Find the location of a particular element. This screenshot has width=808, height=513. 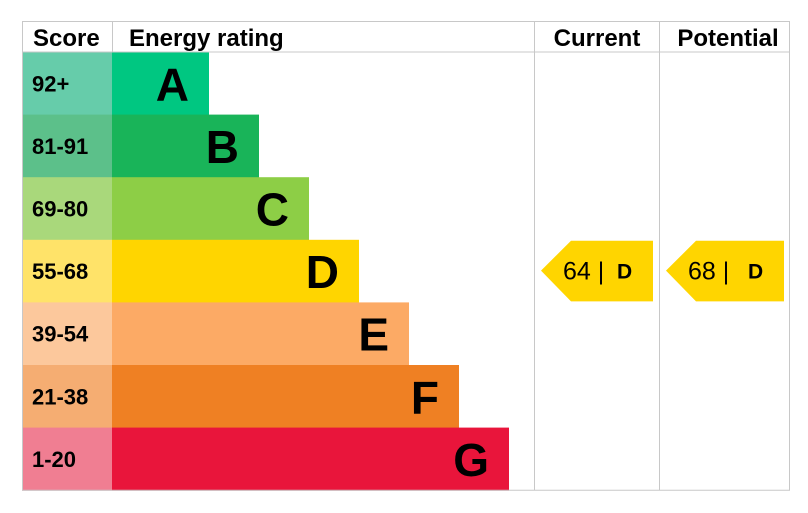

band-letter-c: C is located at coordinates (272, 210).